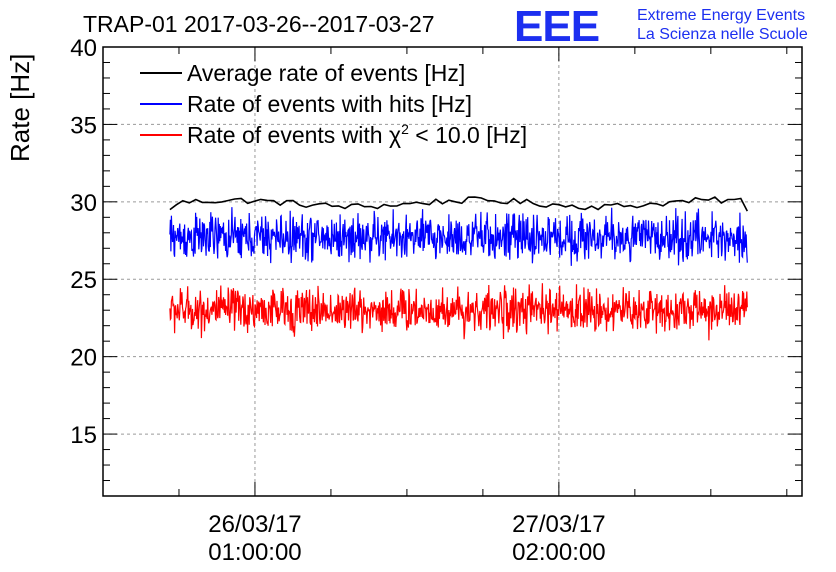 This screenshot has height=572, width=836. I want to click on legend-label-average: Average rate of events [Hz], so click(326, 73).